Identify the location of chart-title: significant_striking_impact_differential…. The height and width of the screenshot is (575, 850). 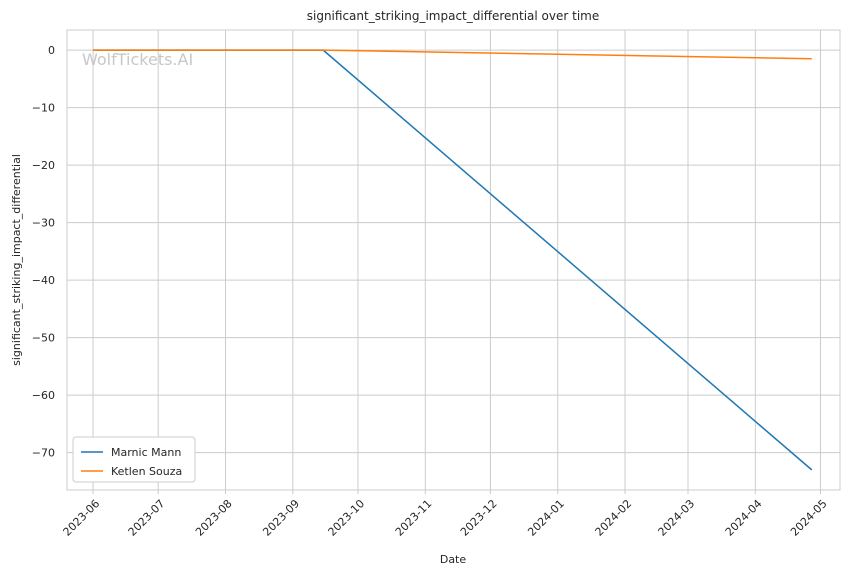
(453, 16).